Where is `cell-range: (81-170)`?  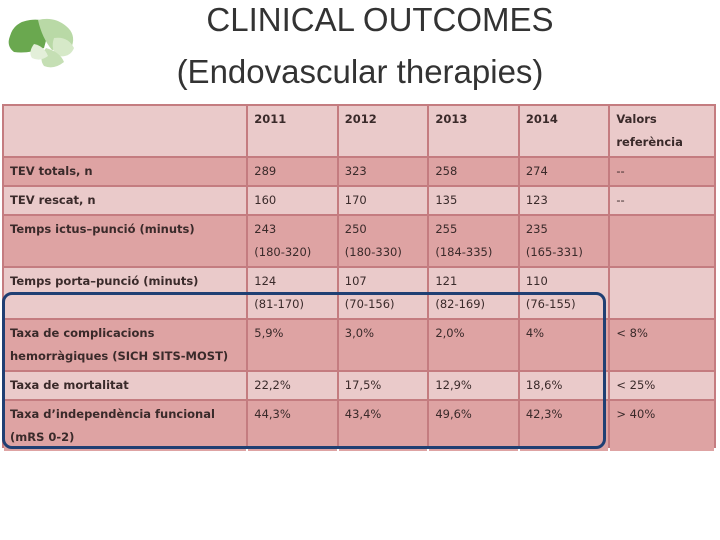
cell-range: (81-170) is located at coordinates (279, 304).